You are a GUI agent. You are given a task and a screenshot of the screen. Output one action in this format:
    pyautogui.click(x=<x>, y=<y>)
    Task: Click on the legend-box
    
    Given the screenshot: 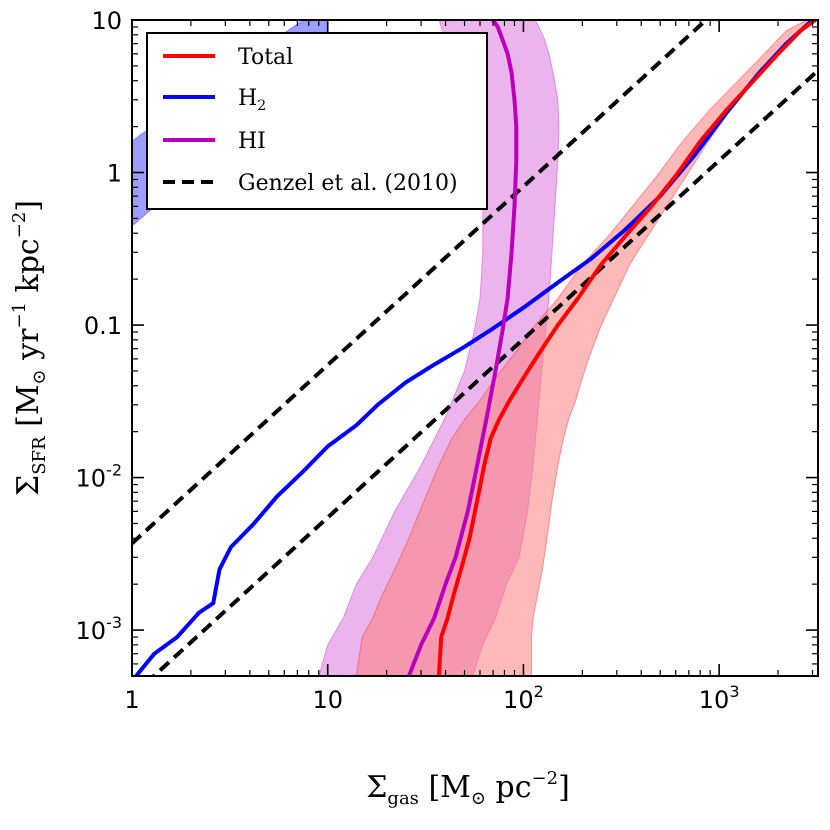 What is the action you would take?
    pyautogui.click(x=317, y=121)
    